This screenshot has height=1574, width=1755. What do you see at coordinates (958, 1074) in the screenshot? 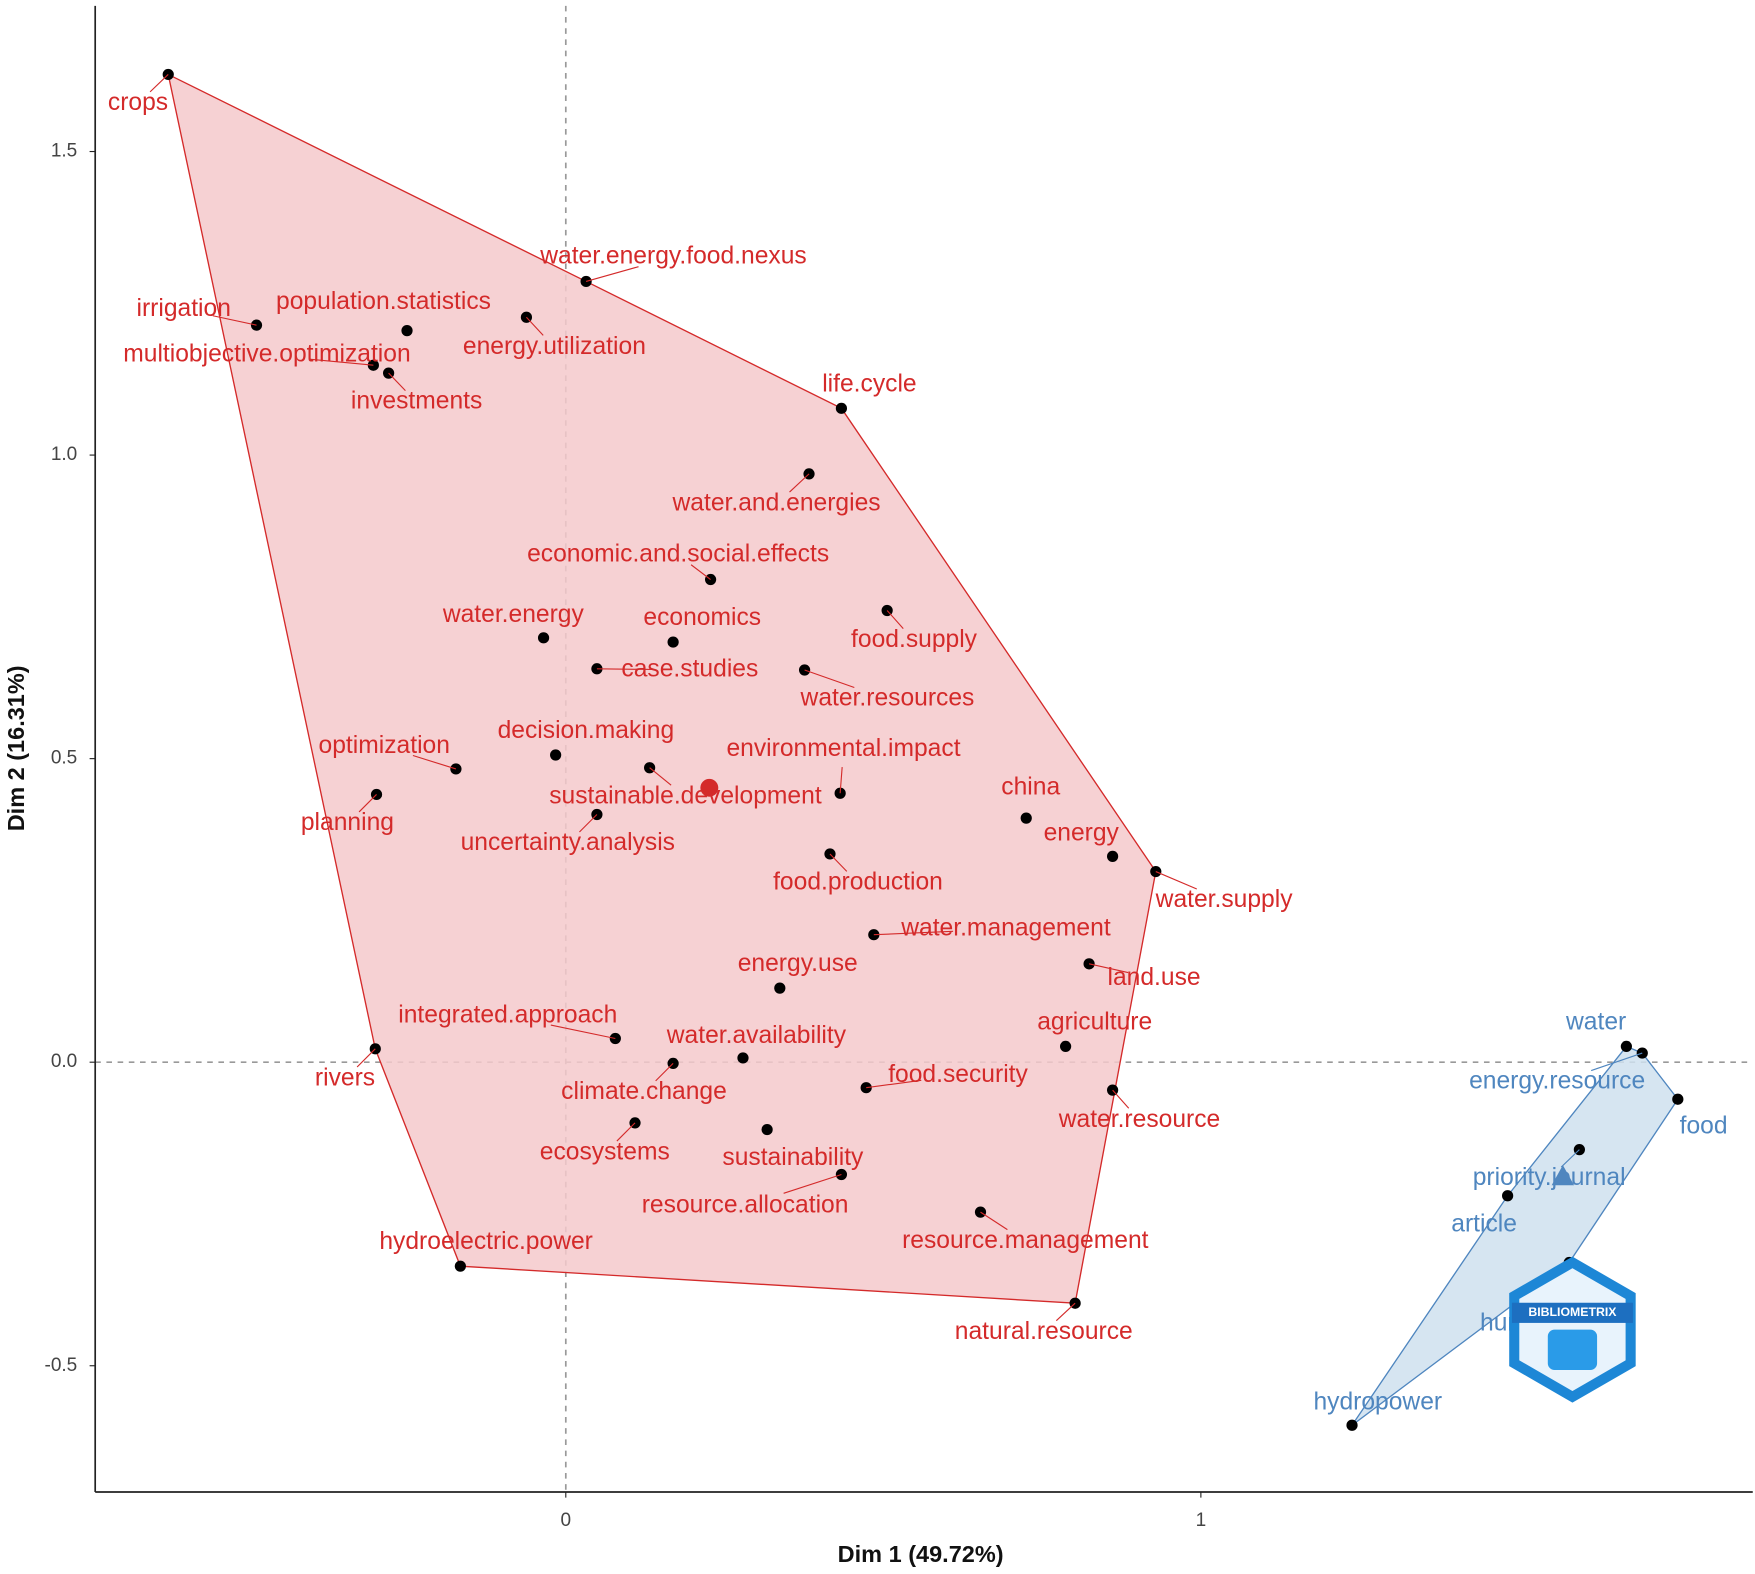
I see `point-label: food.security` at bounding box center [958, 1074].